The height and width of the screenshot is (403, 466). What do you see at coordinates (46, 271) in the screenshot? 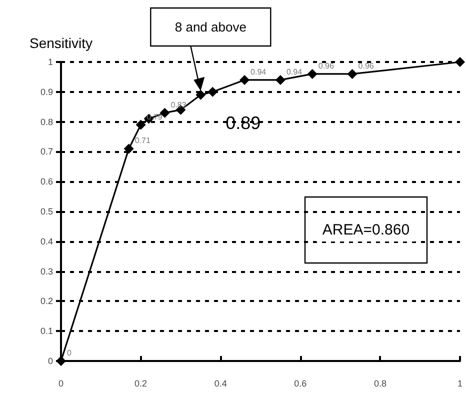
I see `y-tick-label: 0.3` at bounding box center [46, 271].